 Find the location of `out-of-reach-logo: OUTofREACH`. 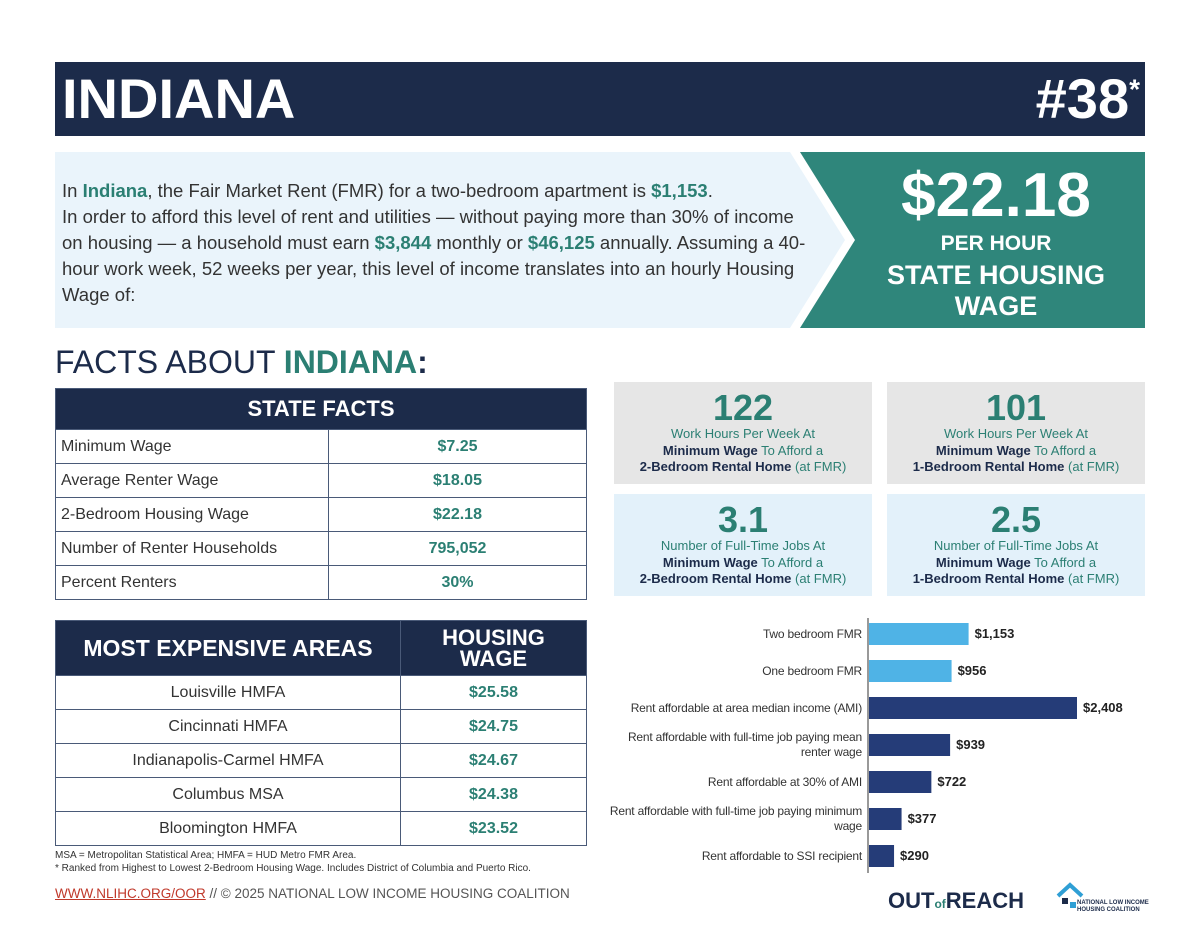

out-of-reach-logo: OUTofREACH is located at coordinates (956, 901).